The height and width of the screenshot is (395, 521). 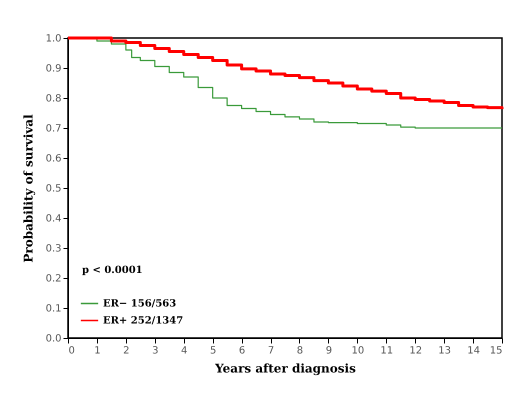 I want to click on x-tick-label: 6, so click(x=242, y=351).